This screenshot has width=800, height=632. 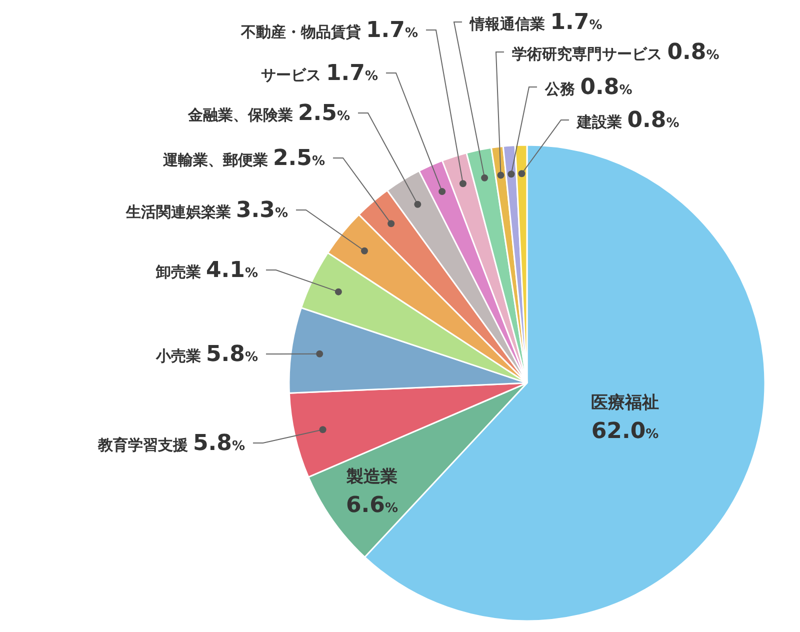 What do you see at coordinates (180, 356) in the screenshot?
I see `slice-label: 小売業` at bounding box center [180, 356].